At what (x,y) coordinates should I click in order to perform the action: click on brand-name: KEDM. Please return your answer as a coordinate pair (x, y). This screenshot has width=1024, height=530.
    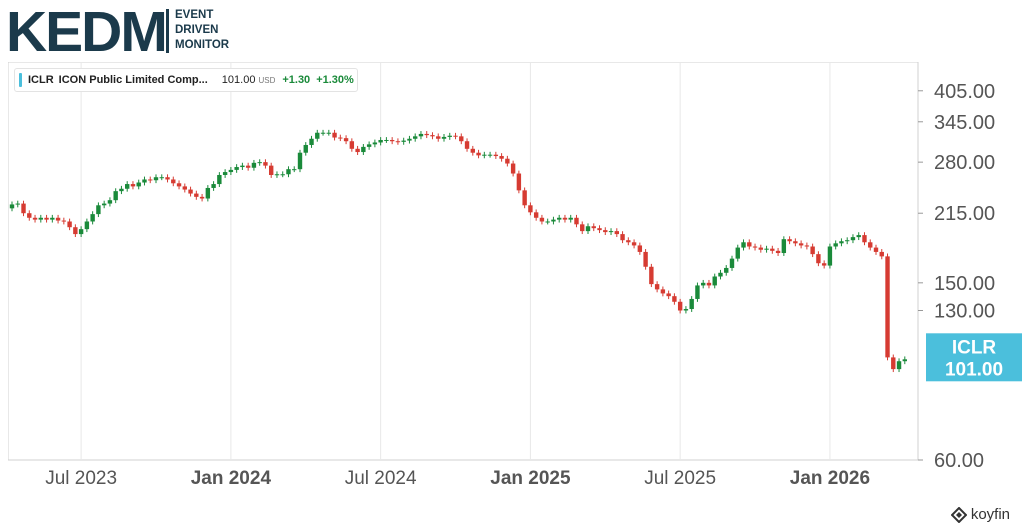
    Looking at the image, I should click on (87, 32).